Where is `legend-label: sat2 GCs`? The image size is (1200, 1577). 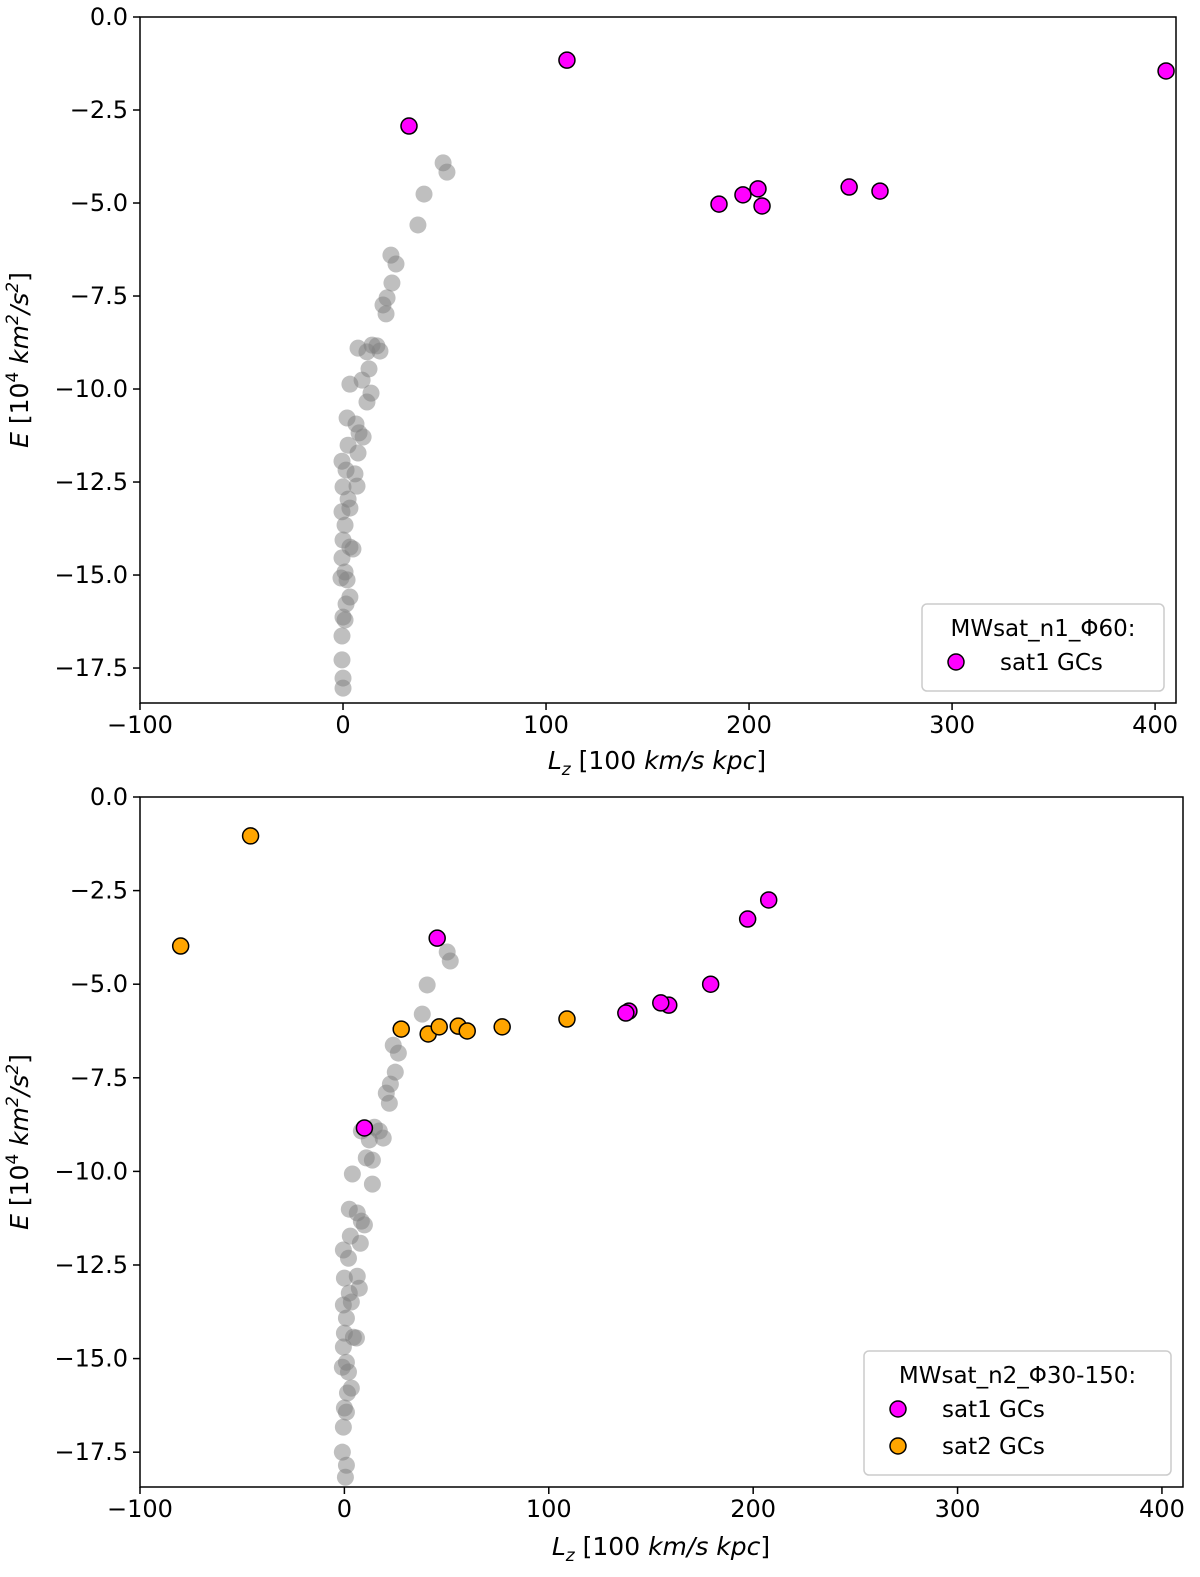
legend-label: sat2 GCs is located at coordinates (993, 1447).